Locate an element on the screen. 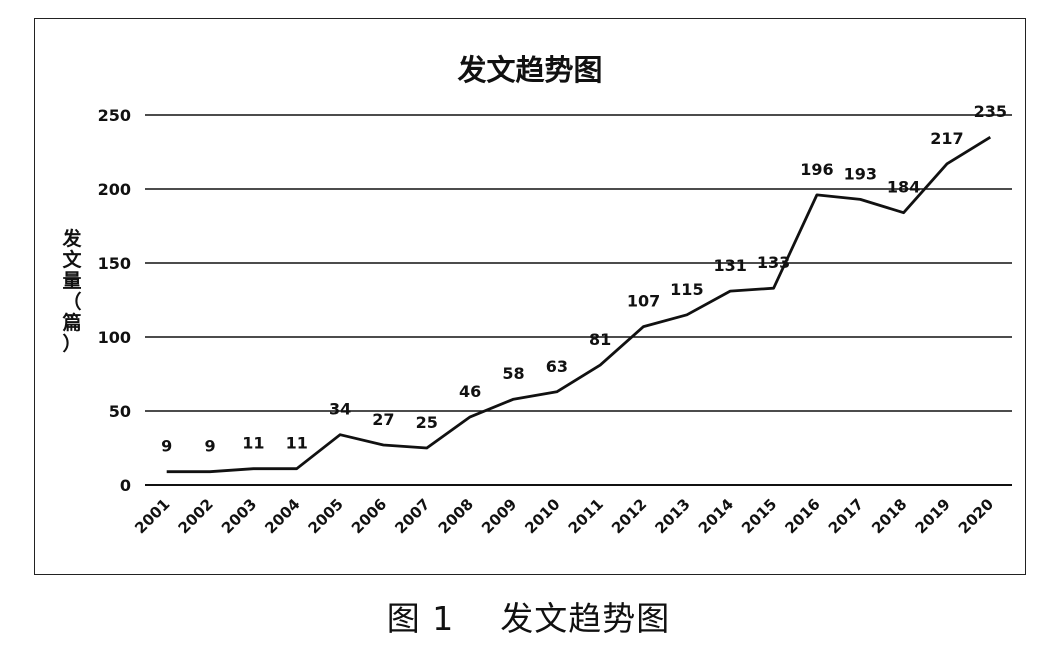 This screenshot has width=1057, height=657. x-tick-2019: 2019 is located at coordinates (933, 516).